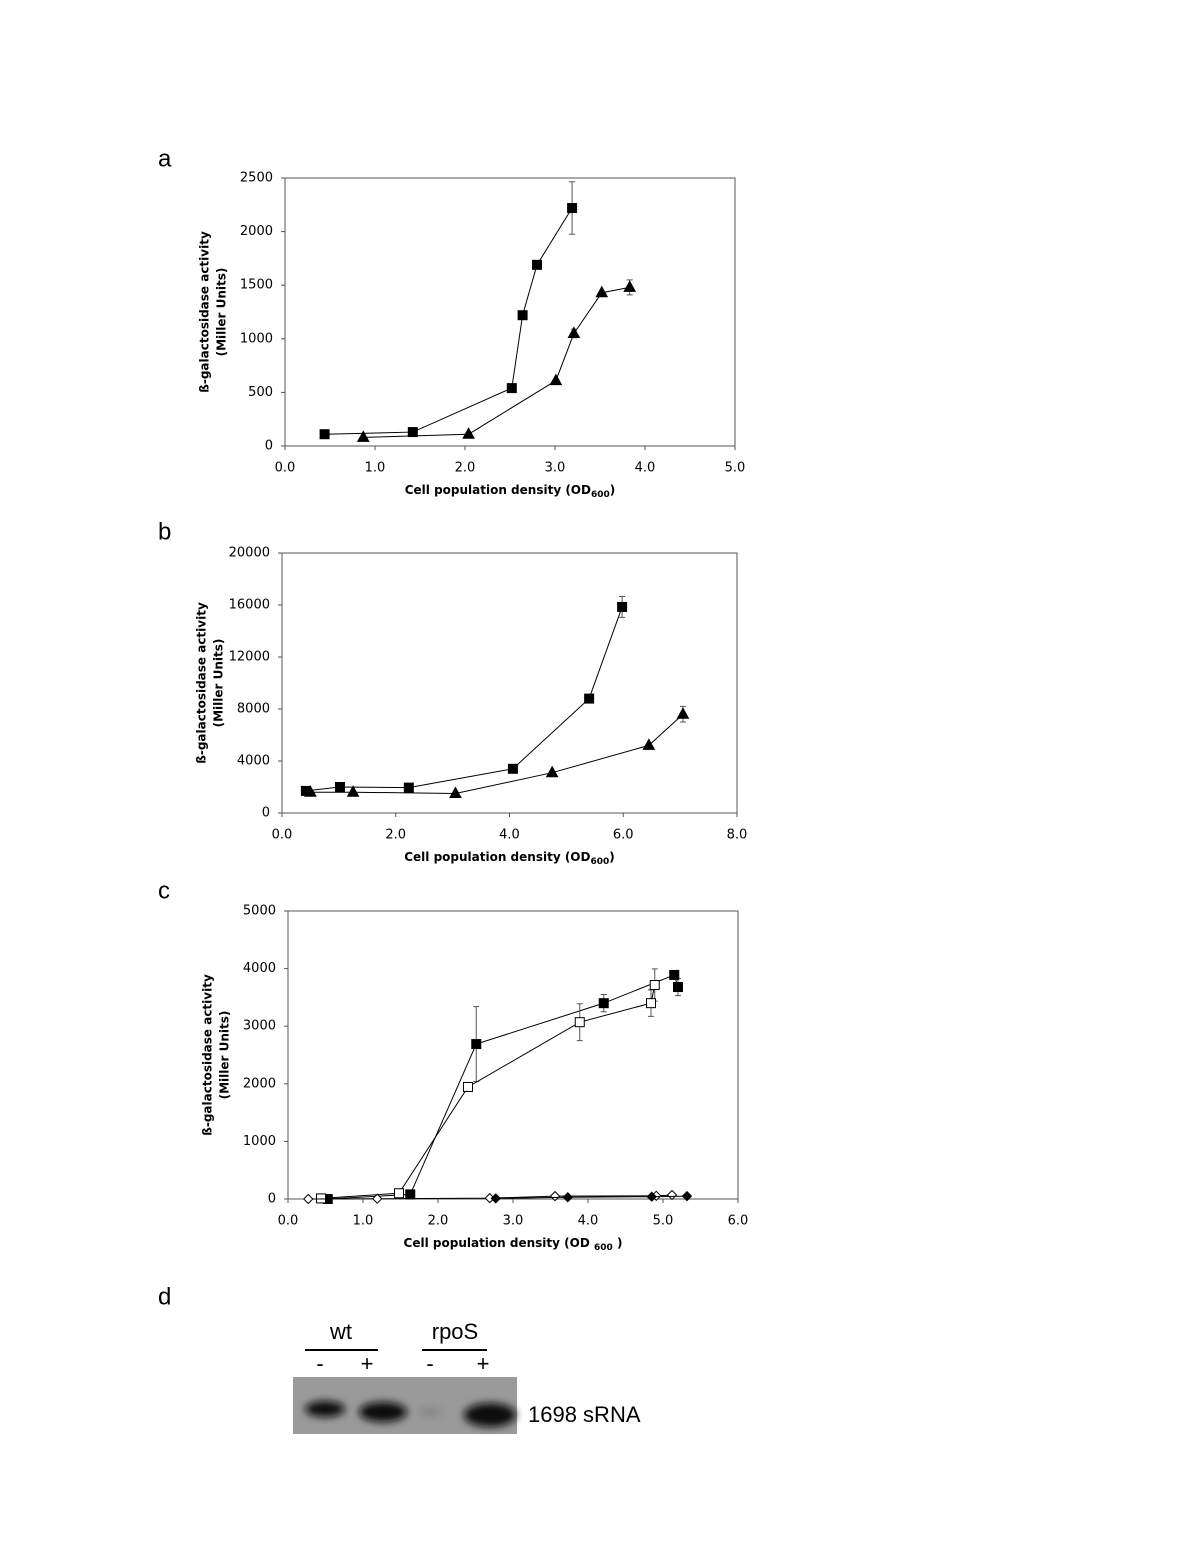 Image resolution: width=1200 pixels, height=1554 pixels. I want to click on band-label: 1698 sRNA, so click(584, 1414).